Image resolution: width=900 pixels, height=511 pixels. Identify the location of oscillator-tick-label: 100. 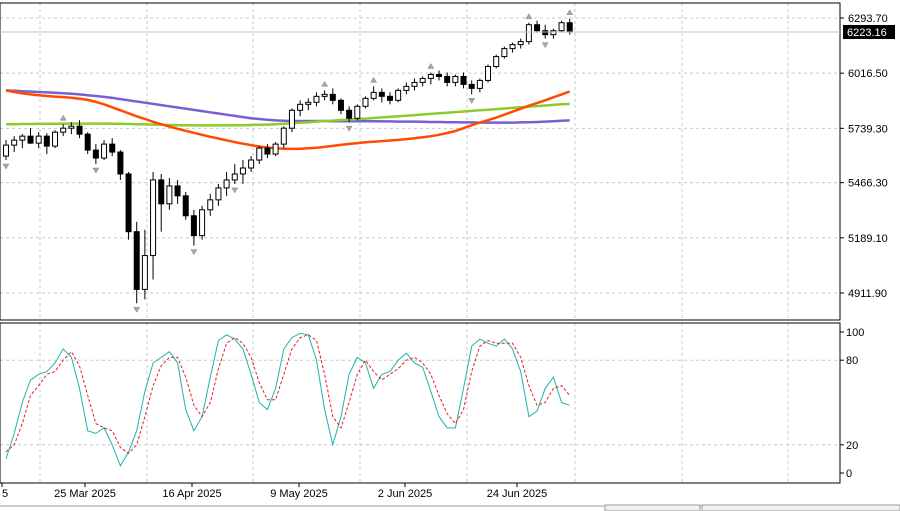
(855, 333).